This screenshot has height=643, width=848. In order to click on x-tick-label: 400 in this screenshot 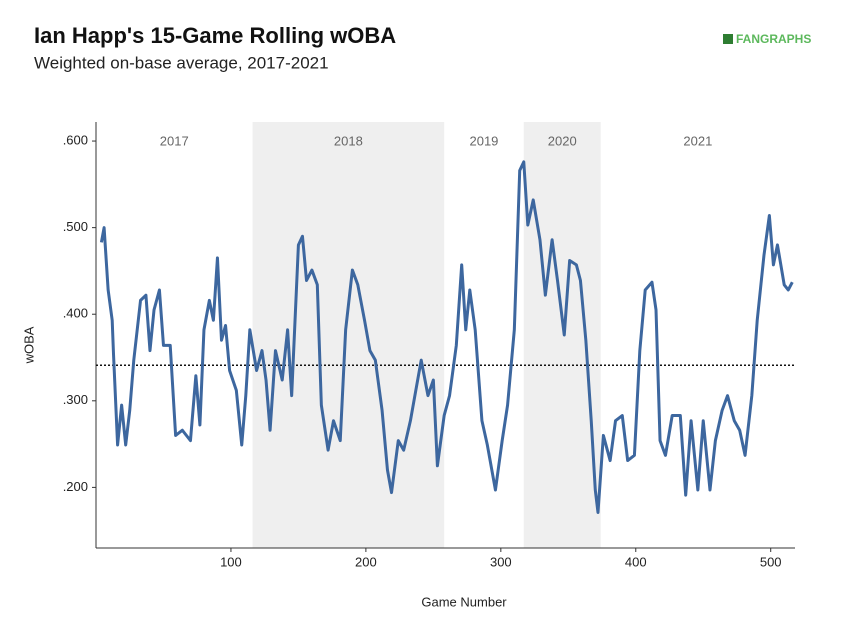, I will do `click(636, 561)`.